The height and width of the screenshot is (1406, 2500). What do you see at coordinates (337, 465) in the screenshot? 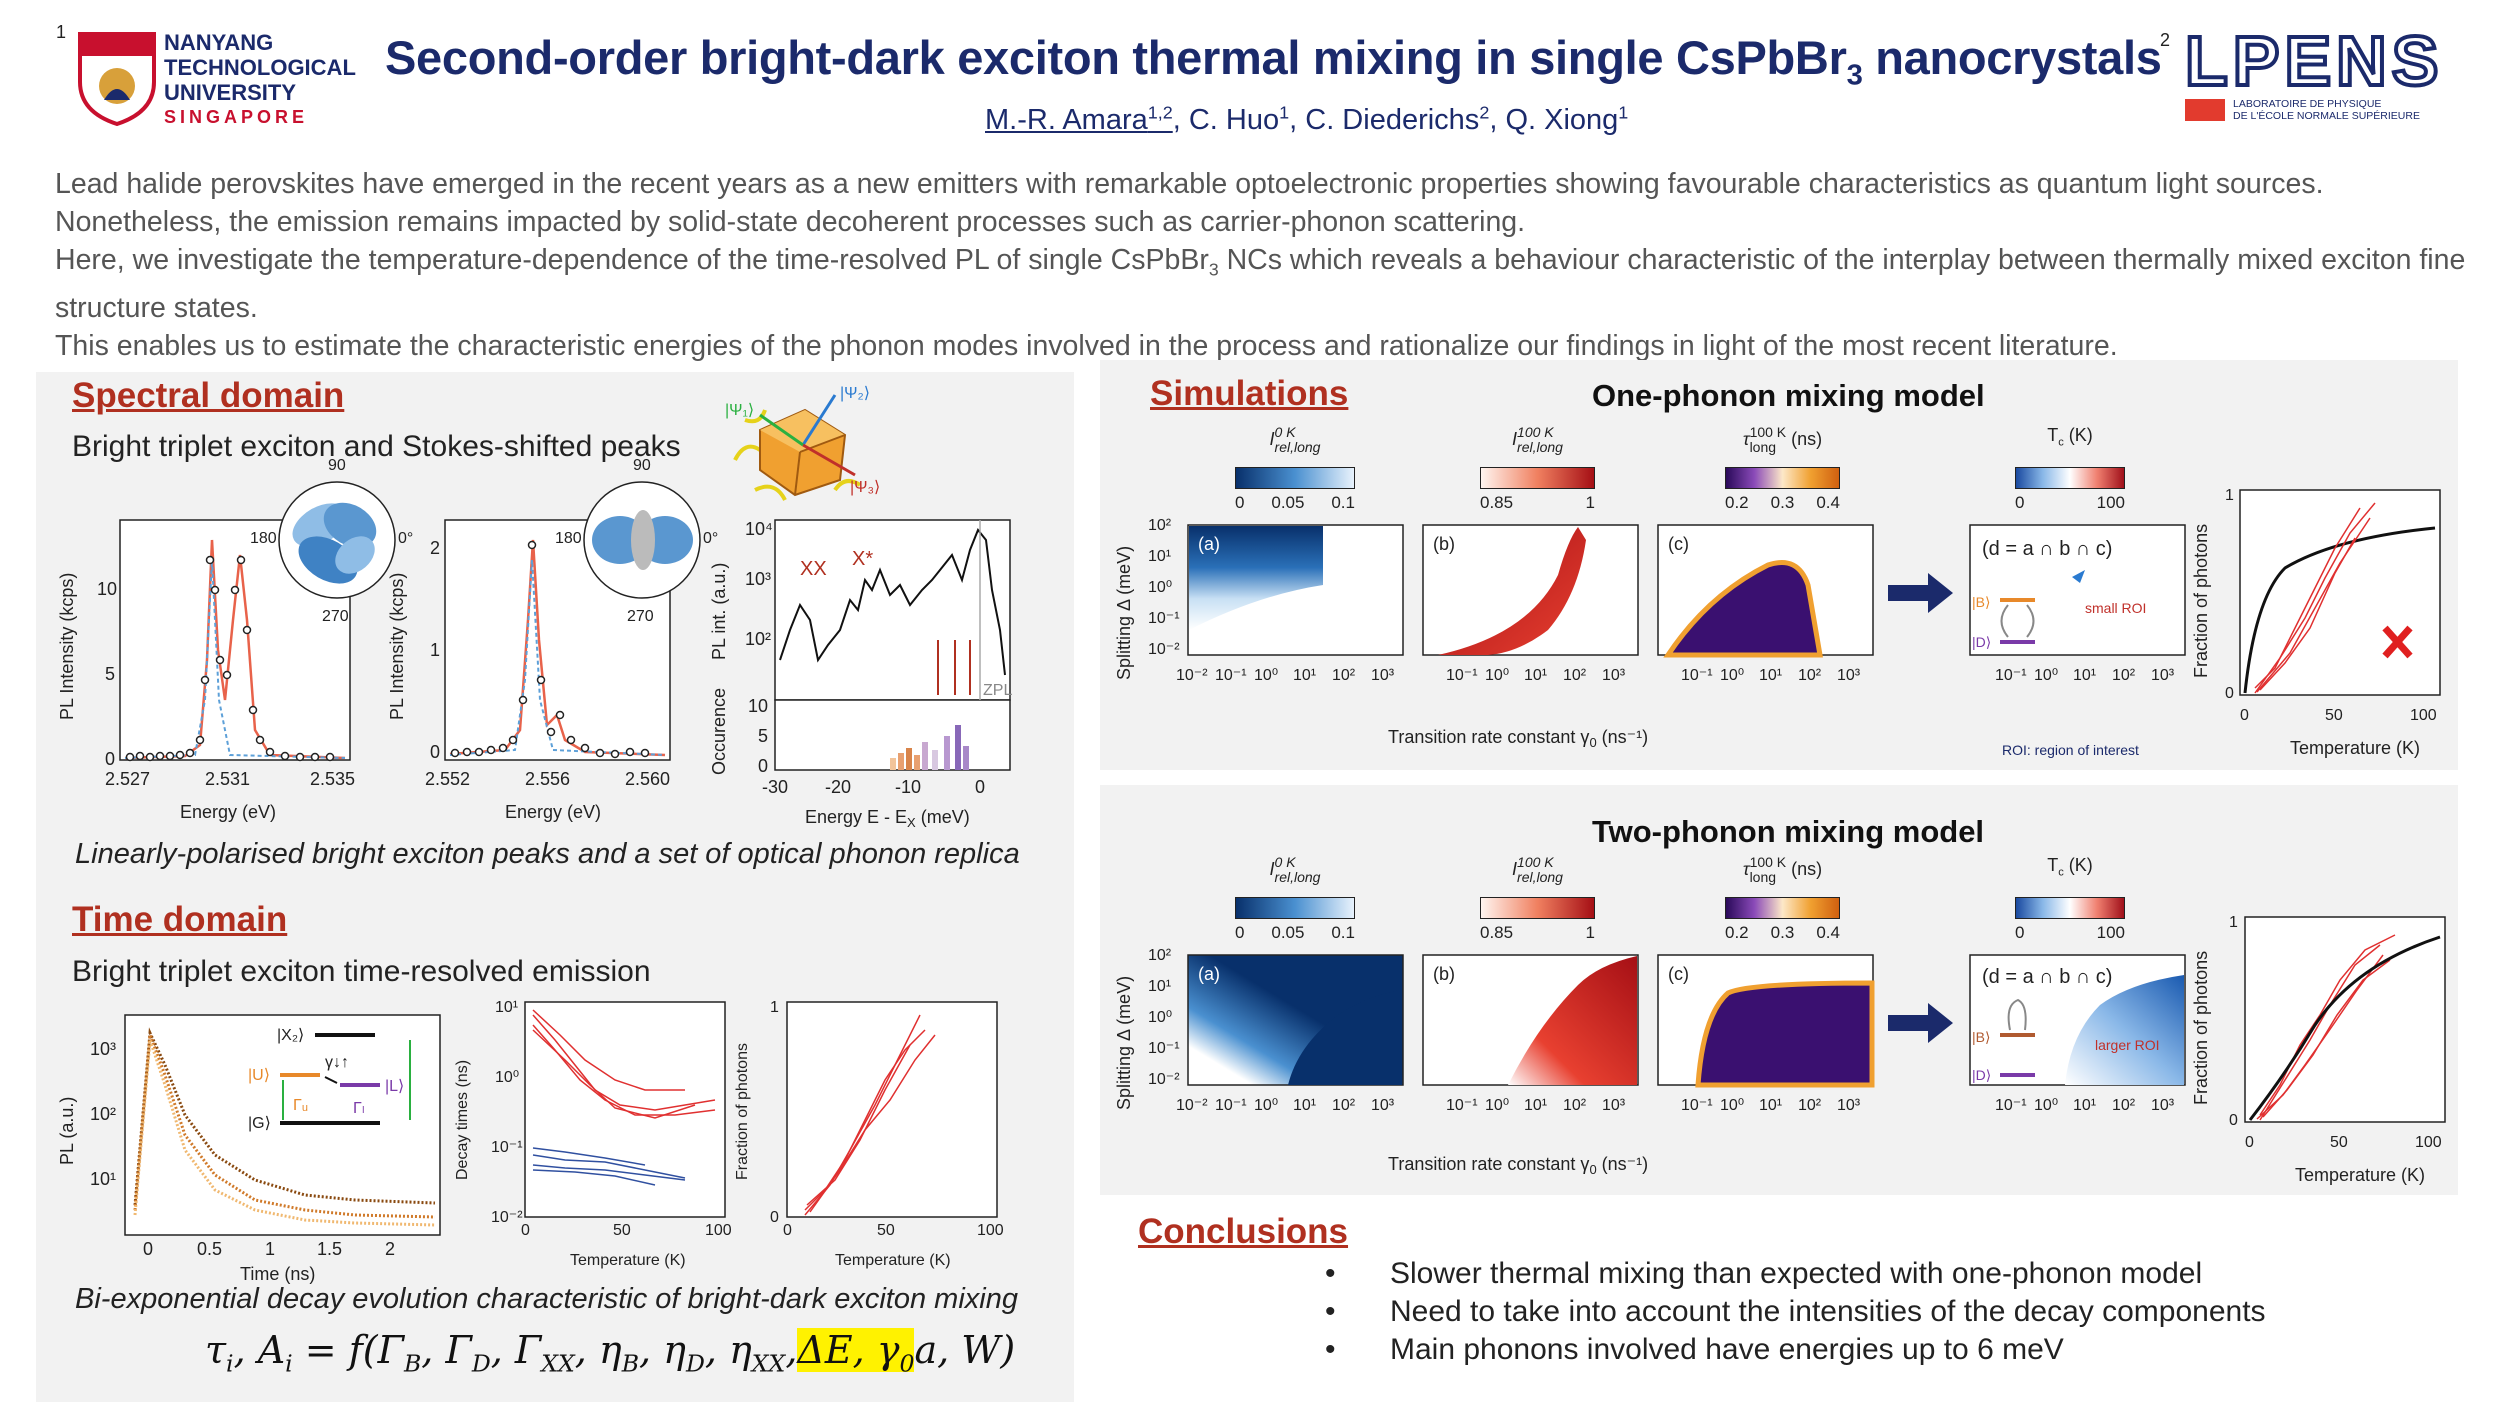
I see `polar1-top: 90` at bounding box center [337, 465].